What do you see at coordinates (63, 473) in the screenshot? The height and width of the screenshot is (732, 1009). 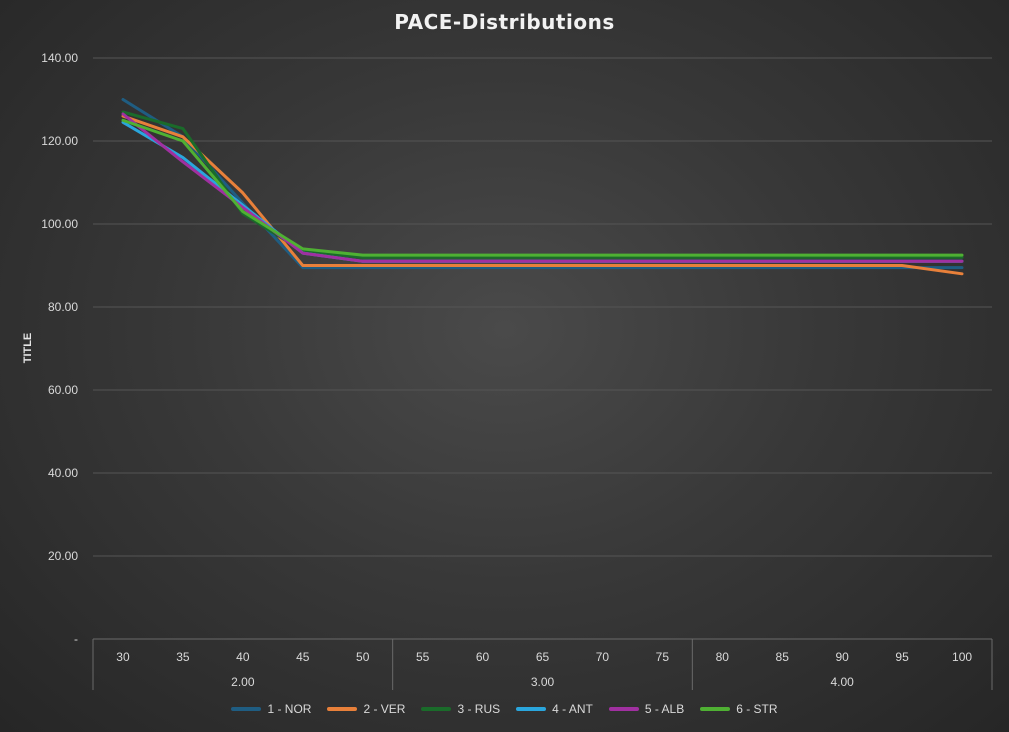 I see `y-tick-label: 40.00` at bounding box center [63, 473].